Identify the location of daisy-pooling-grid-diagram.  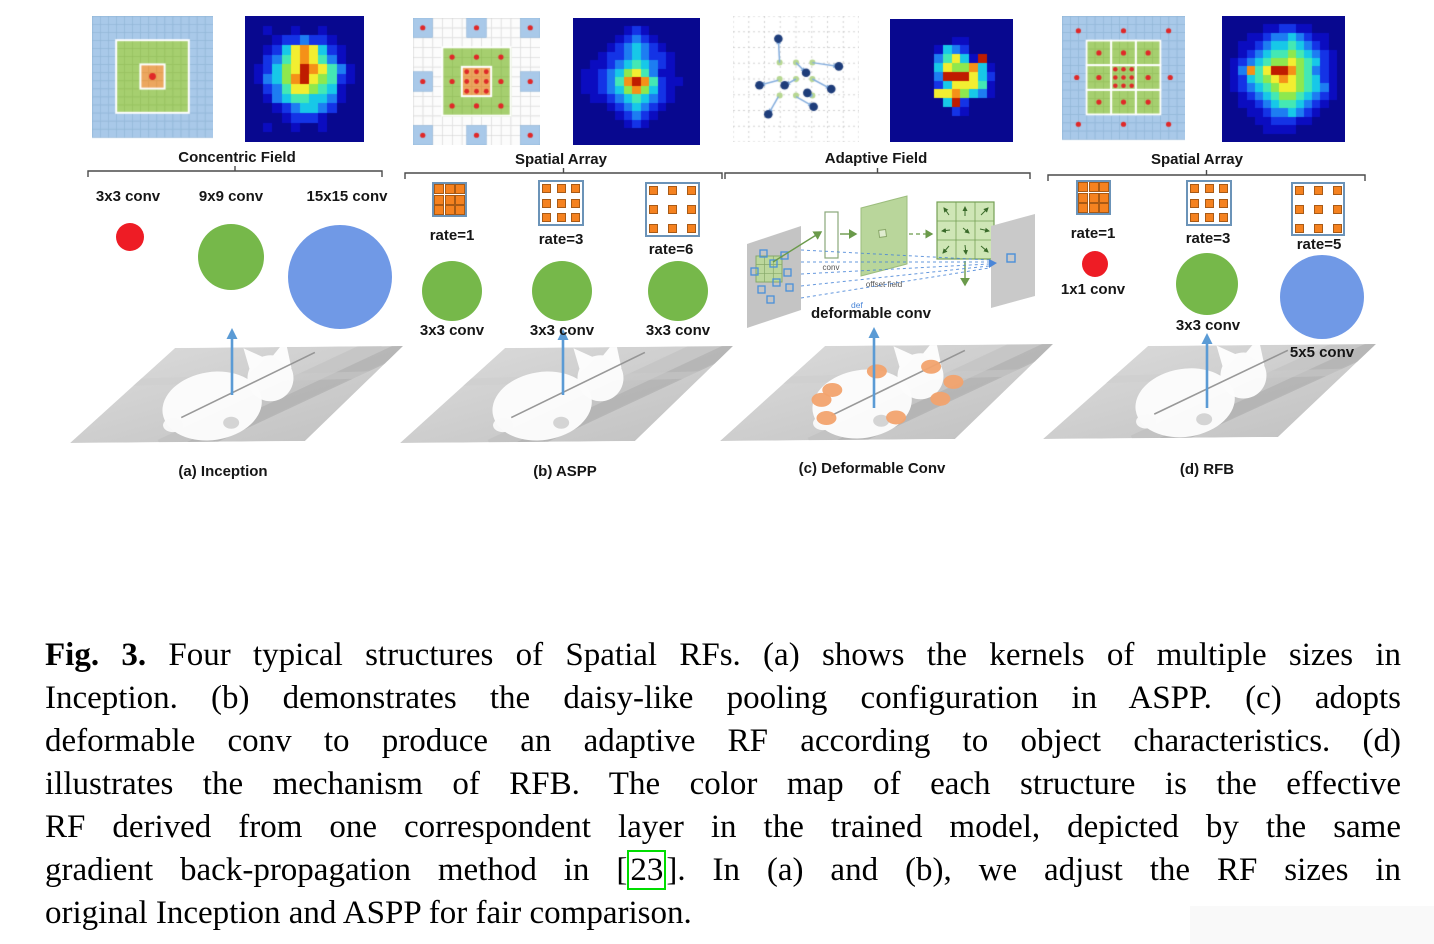
(476, 81).